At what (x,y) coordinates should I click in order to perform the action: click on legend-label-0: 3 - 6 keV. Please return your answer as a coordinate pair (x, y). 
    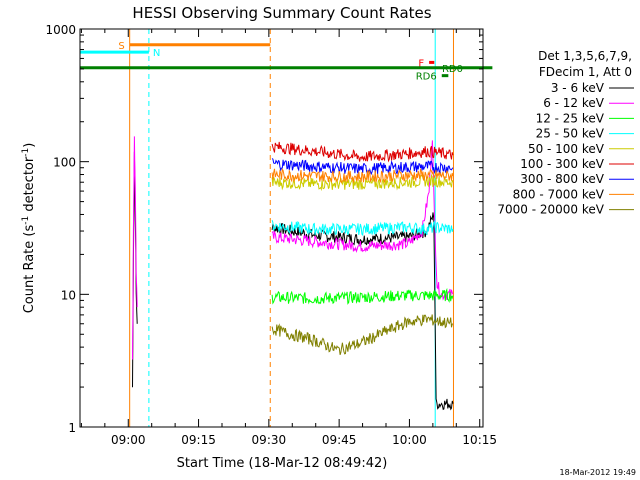
    Looking at the image, I should click on (578, 88).